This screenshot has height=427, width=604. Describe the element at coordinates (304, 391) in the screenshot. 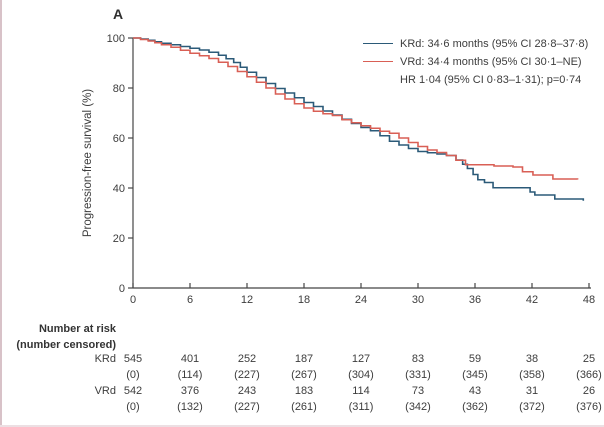

I see `at-risk-count: 183` at that location.